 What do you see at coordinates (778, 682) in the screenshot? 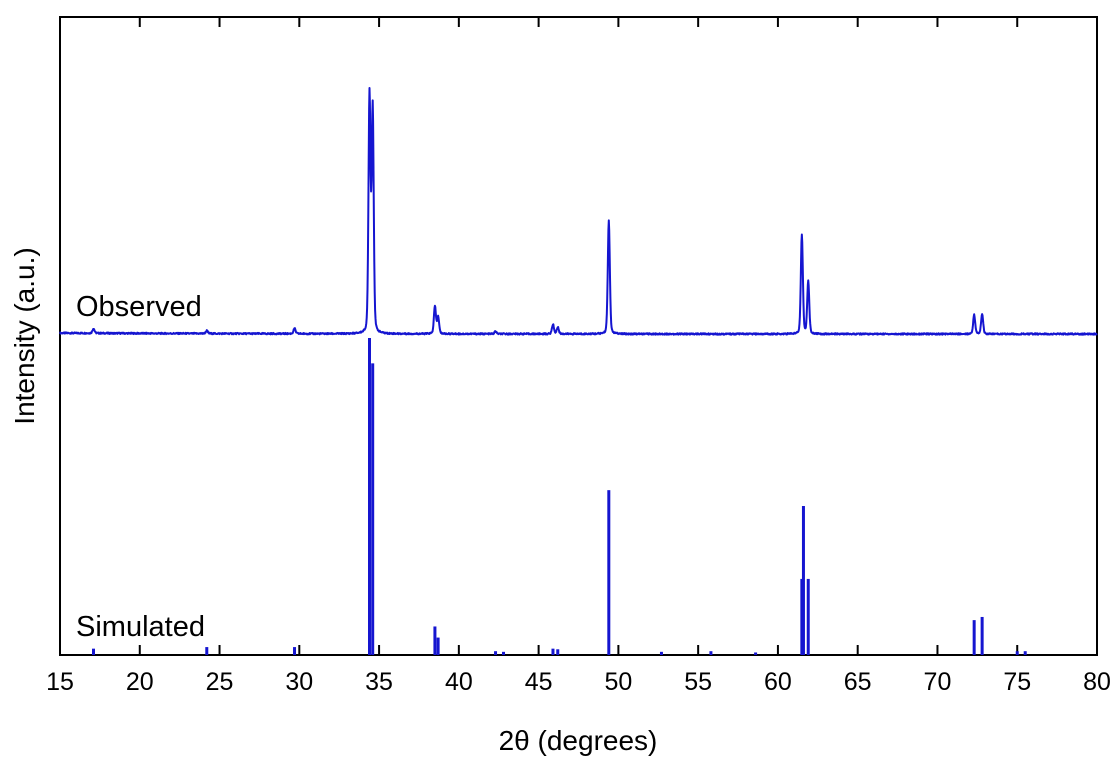
I see `x-tick-label-60: 60` at bounding box center [778, 682].